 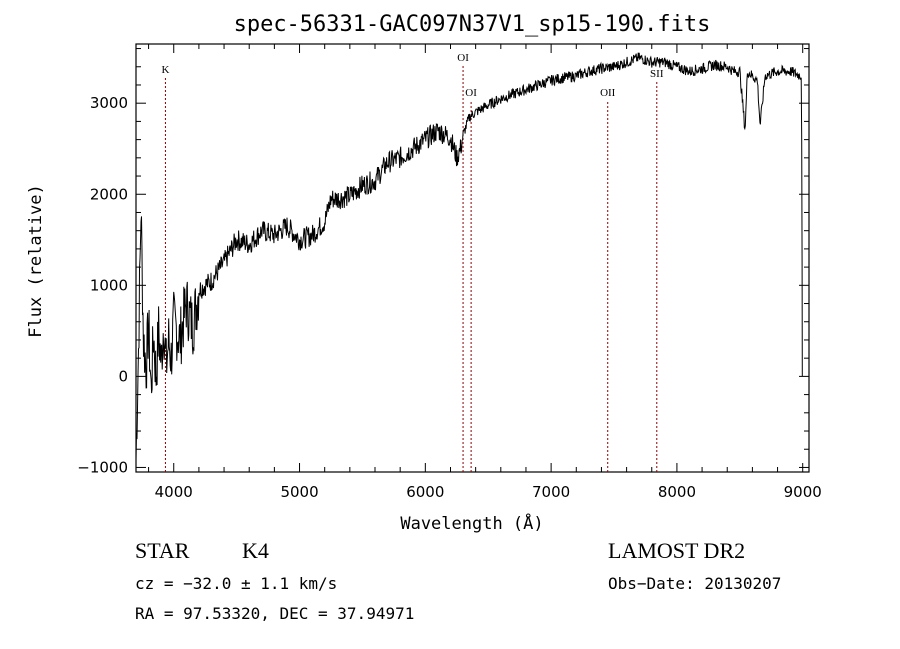 What do you see at coordinates (425, 492) in the screenshot?
I see `x-tick-label: 6000` at bounding box center [425, 492].